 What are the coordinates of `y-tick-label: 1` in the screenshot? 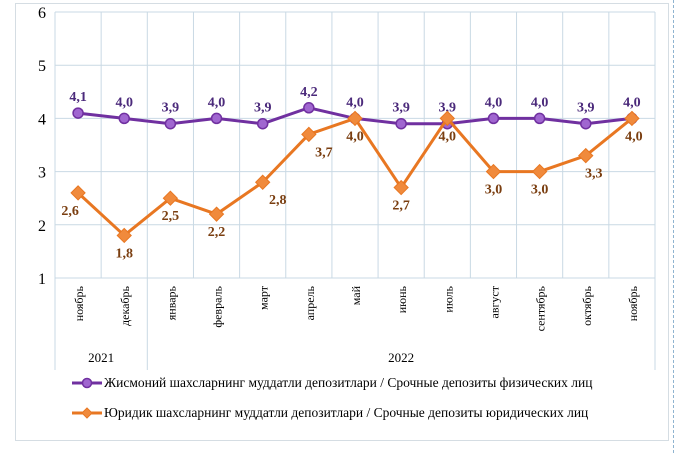 It's located at (42, 279).